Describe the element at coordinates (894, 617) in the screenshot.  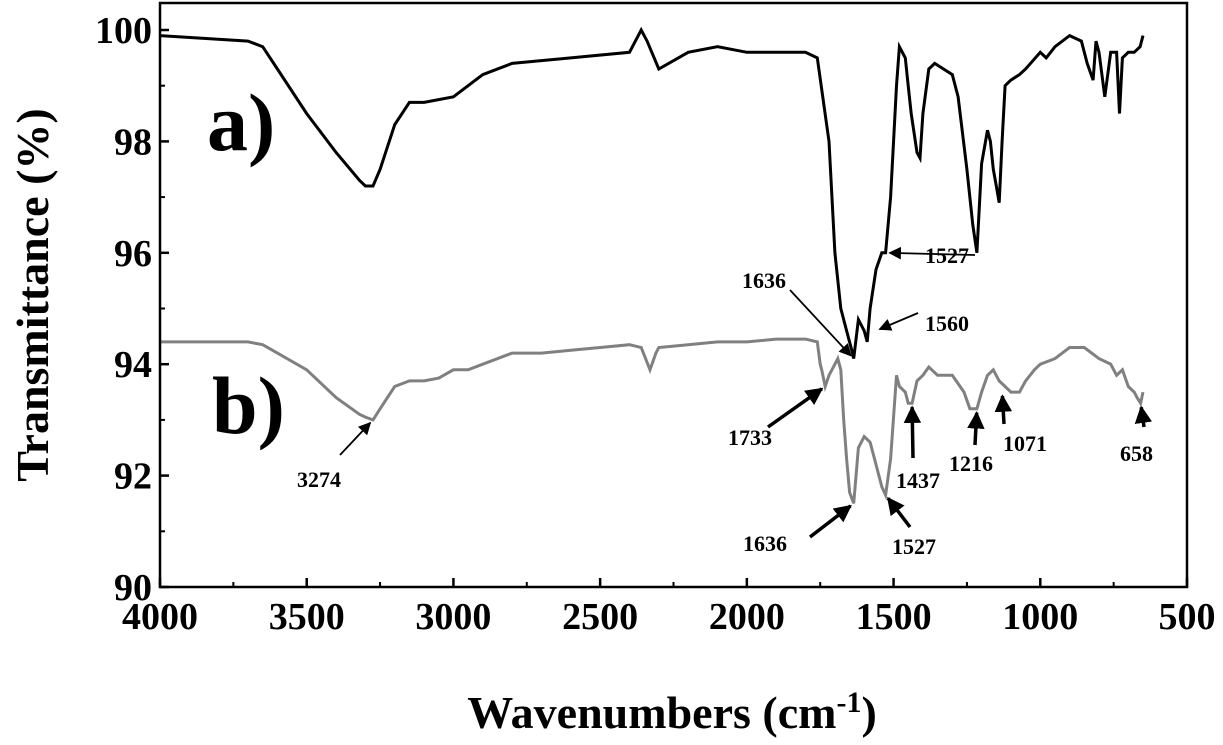
I see `x-tick-label: 1500` at that location.